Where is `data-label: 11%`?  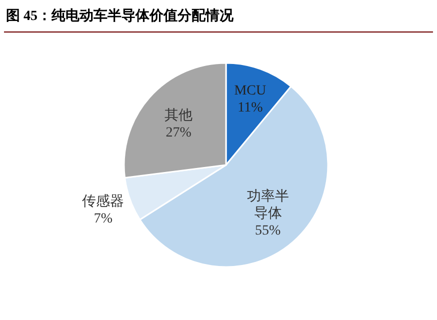 data-label: 11% is located at coordinates (251, 108).